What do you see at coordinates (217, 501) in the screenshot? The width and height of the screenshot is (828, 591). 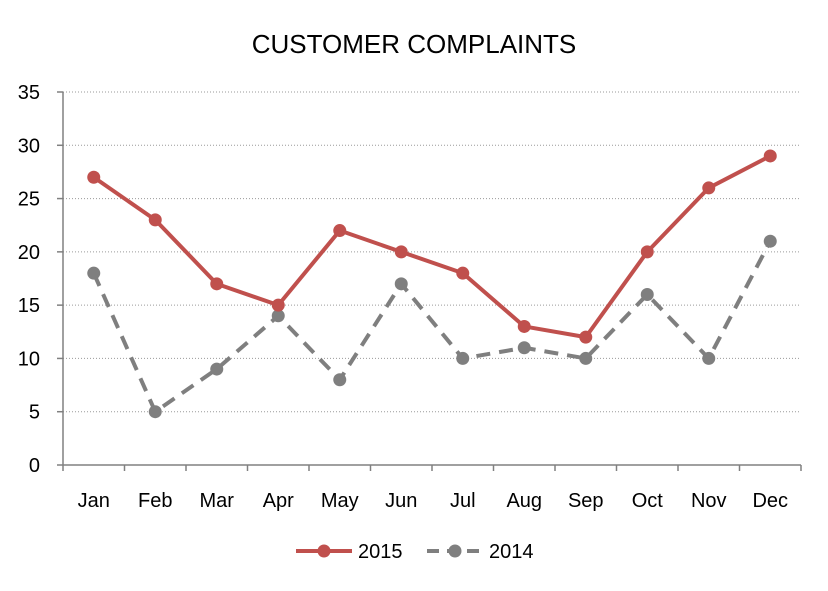 I see `x-tick-label: Mar` at bounding box center [217, 501].